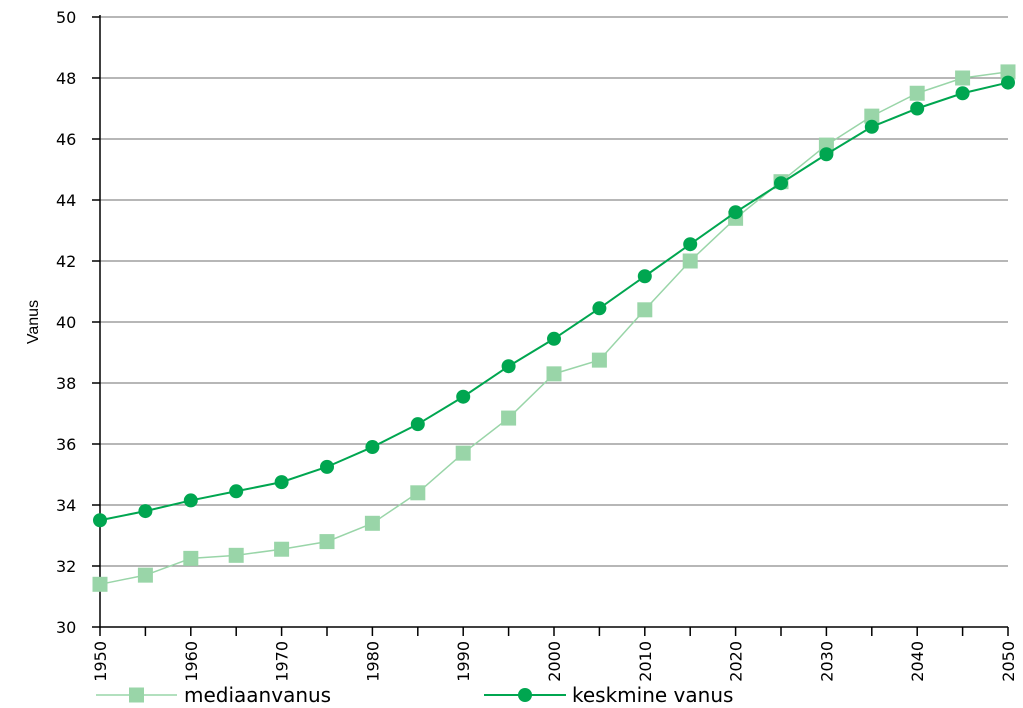 Image resolution: width=1023 pixels, height=708 pixels. What do you see at coordinates (66, 139) in the screenshot?
I see `y-tick-label: 46` at bounding box center [66, 139].